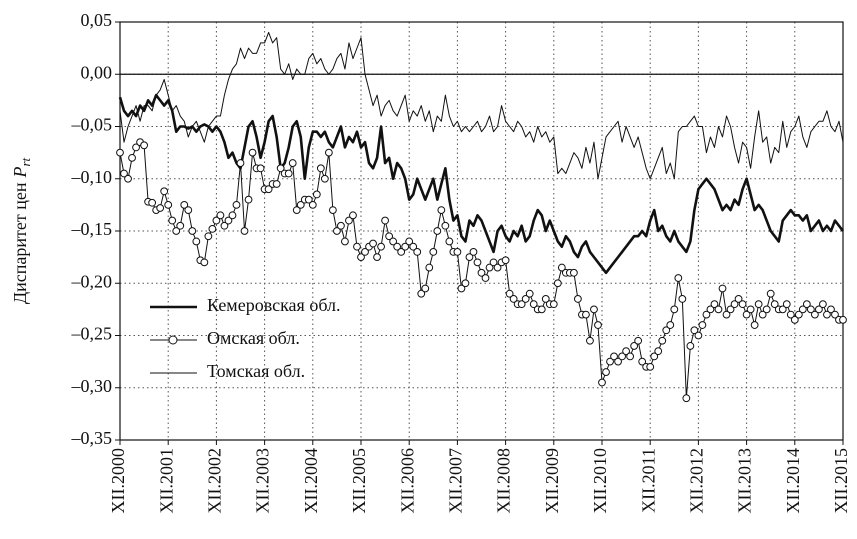 The height and width of the screenshot is (539, 857). What do you see at coordinates (504, 481) in the screenshot?
I see `x-tick-label: XII.2008` at bounding box center [504, 481].